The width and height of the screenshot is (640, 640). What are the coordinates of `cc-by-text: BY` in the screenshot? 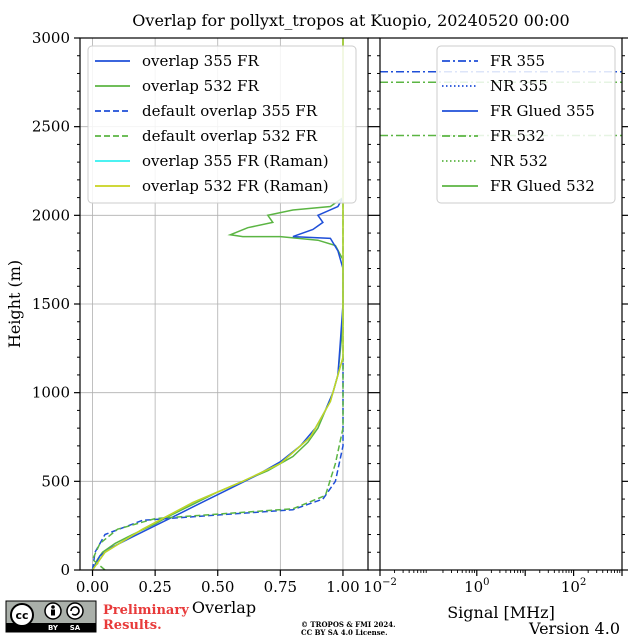 It's located at (53, 628).